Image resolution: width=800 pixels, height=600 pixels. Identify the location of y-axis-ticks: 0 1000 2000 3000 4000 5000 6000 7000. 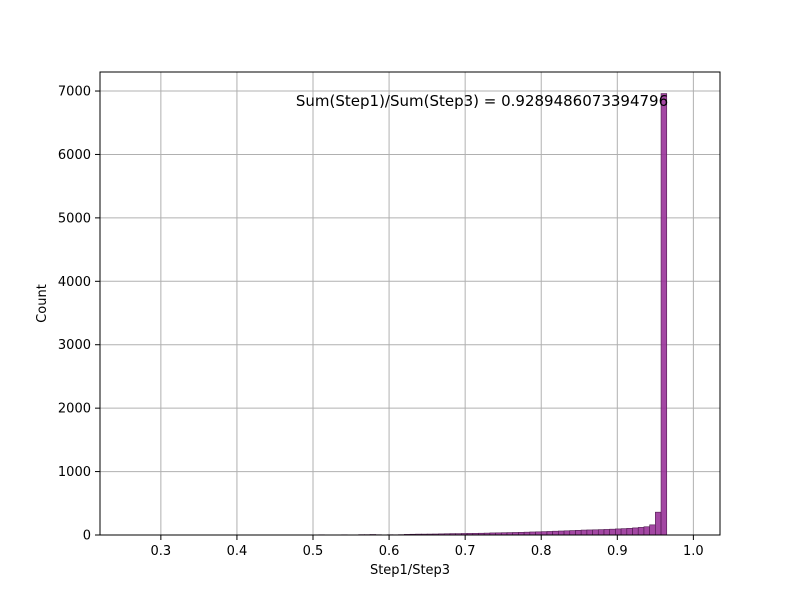
(79, 314).